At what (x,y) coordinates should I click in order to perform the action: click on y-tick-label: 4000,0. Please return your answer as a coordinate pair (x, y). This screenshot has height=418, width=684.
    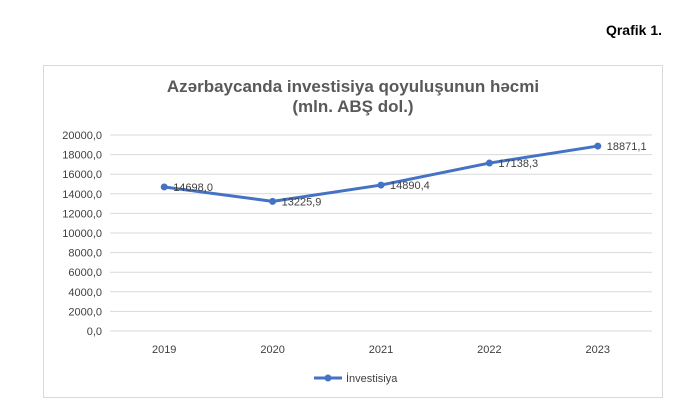
    Looking at the image, I should click on (85, 293).